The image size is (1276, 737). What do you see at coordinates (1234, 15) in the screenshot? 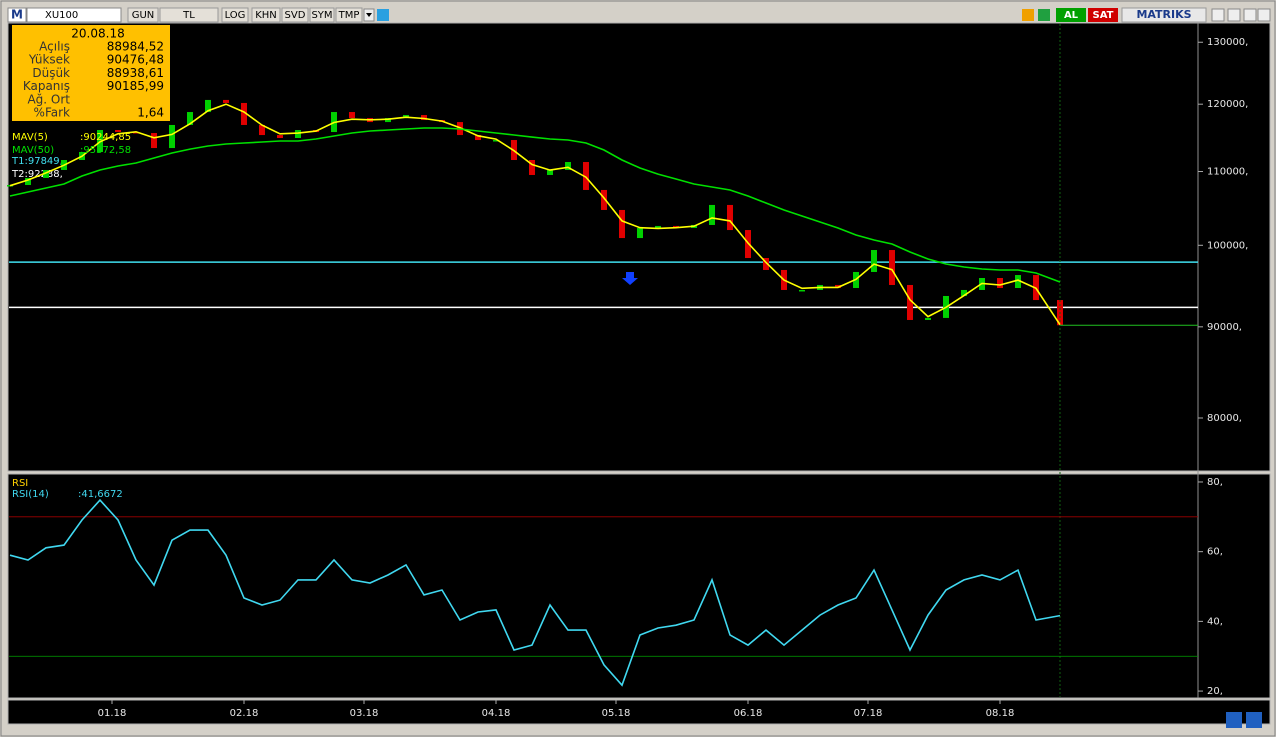
I see `restore` at bounding box center [1234, 15].